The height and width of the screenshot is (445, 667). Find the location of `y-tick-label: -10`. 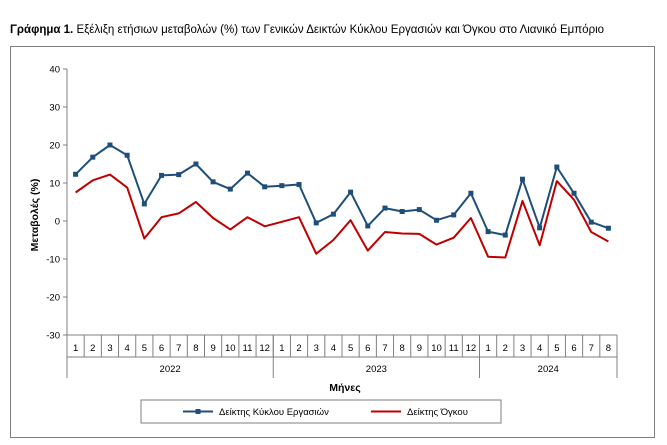

y-tick-label: -10 is located at coordinates (53, 260).